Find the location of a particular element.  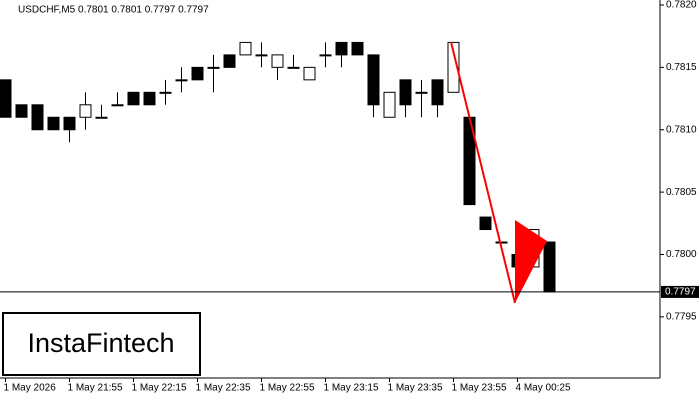

pattern-pennant is located at coordinates (531, 261).